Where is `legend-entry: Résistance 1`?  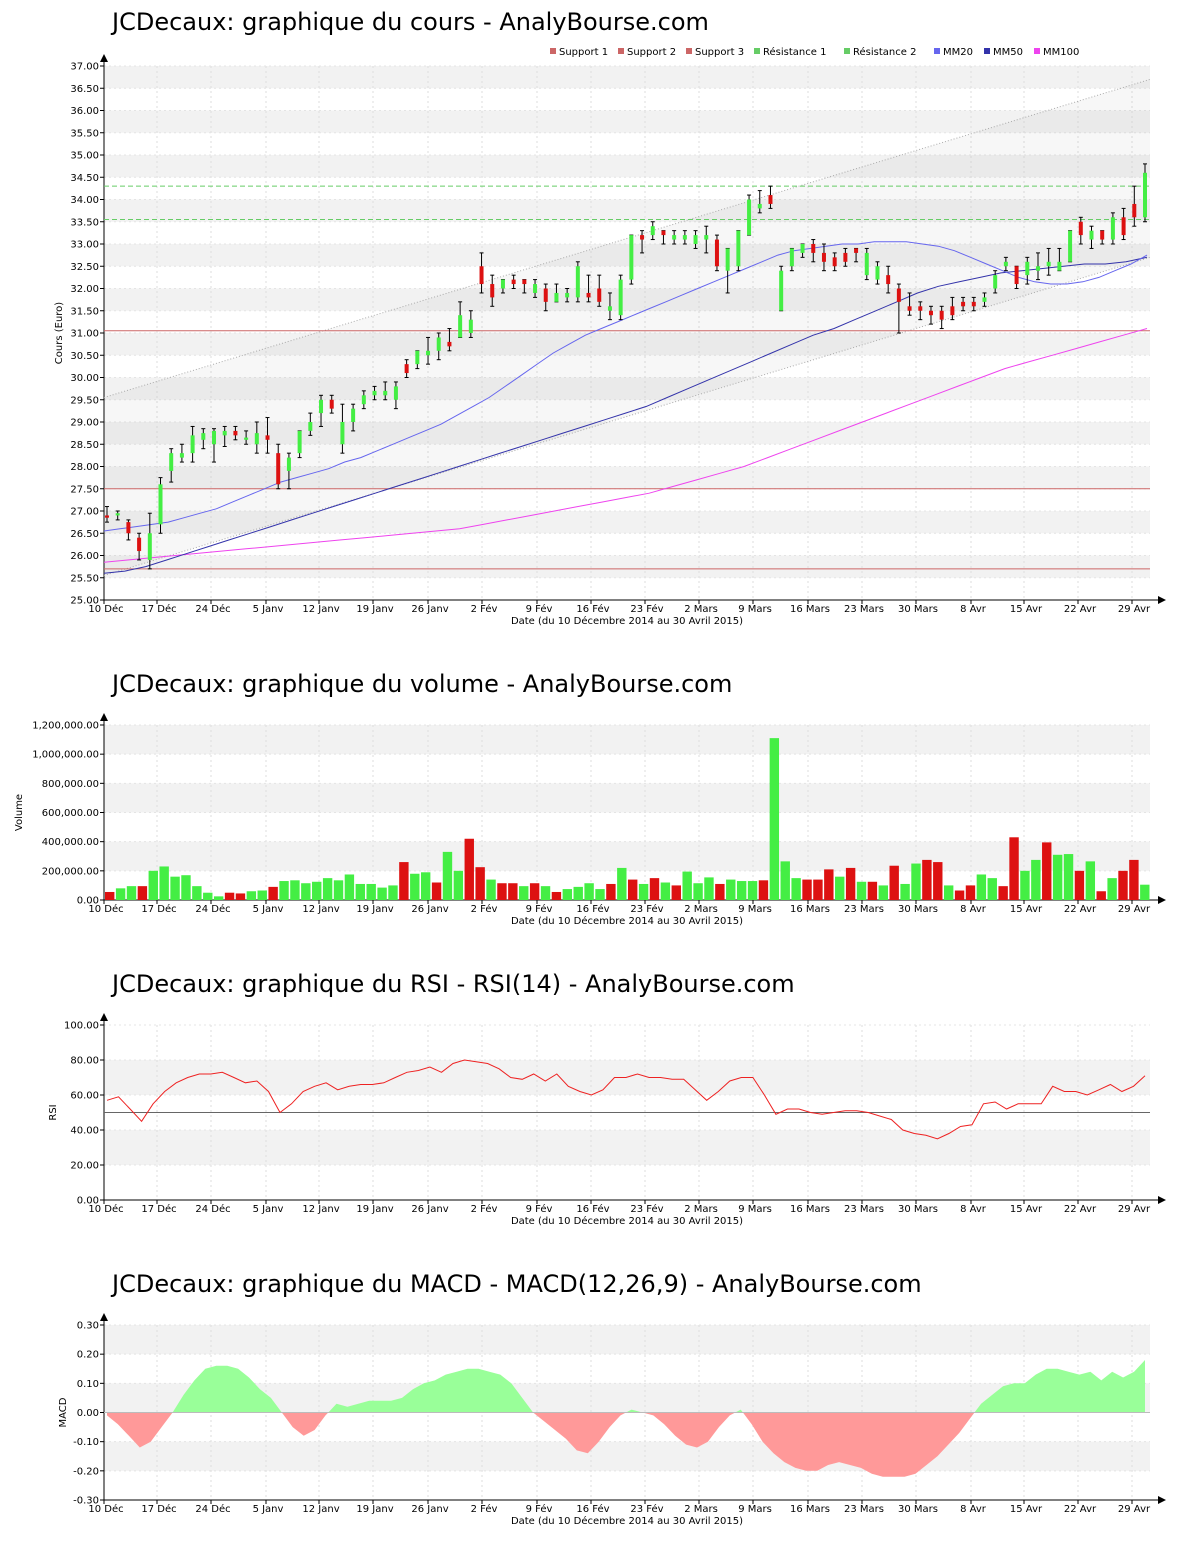 legend-entry: Résistance 1 is located at coordinates (794, 52).